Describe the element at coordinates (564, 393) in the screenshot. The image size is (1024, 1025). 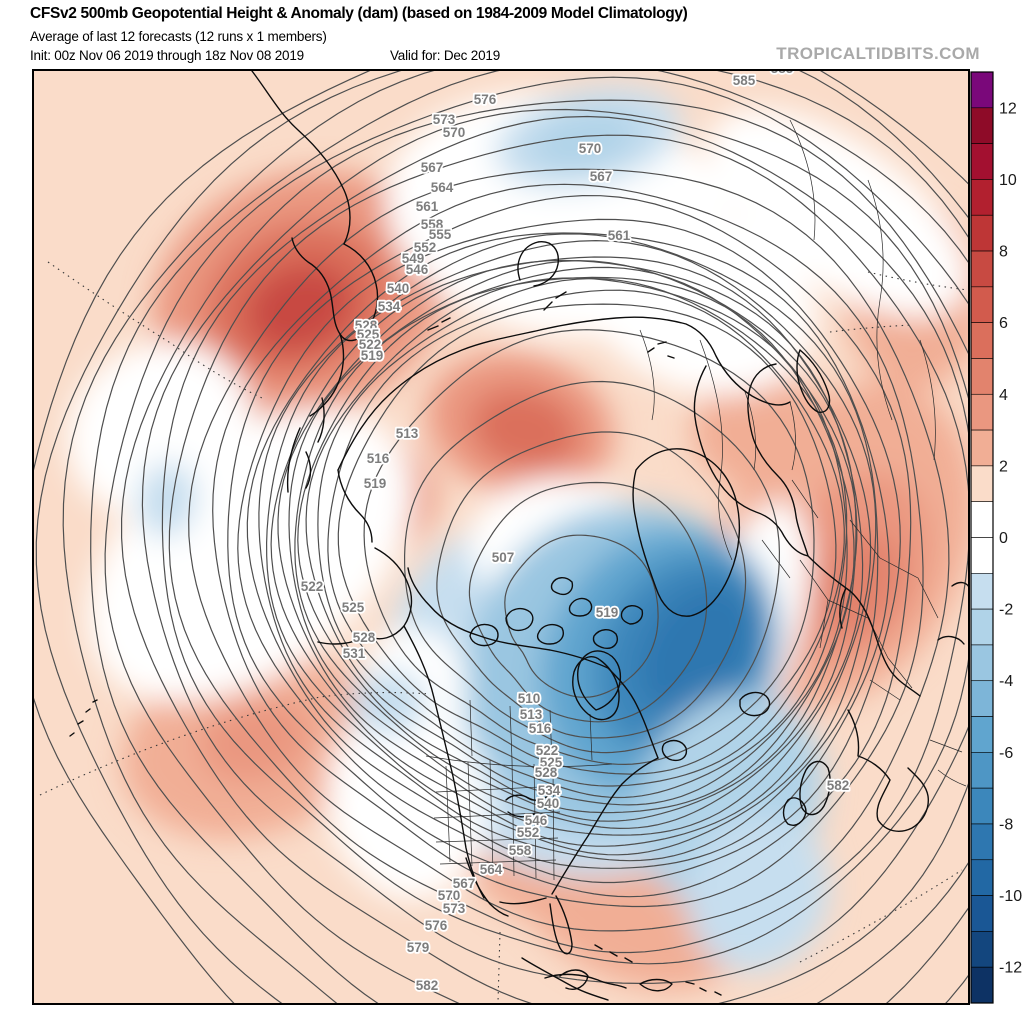
I see `russia-arctic-coast` at that location.